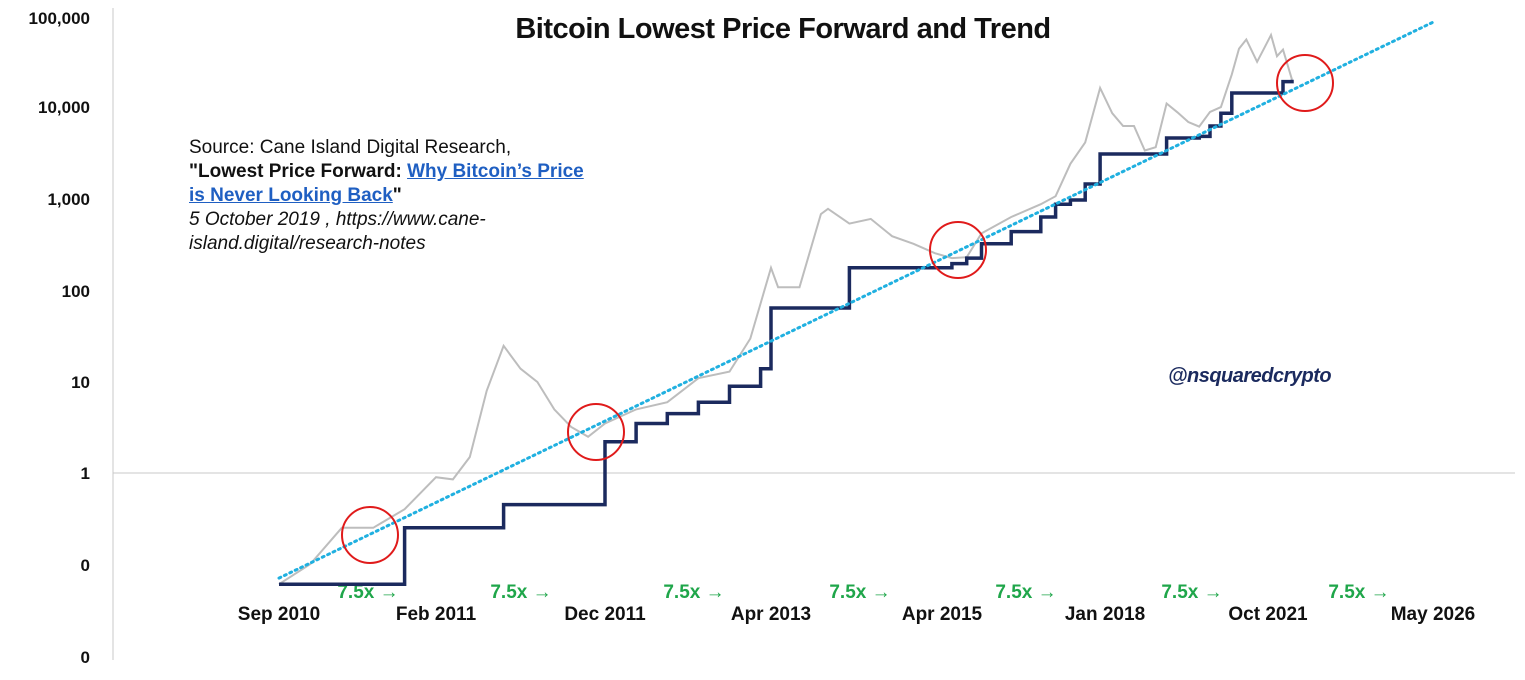 The width and height of the screenshot is (1525, 680). I want to click on source-url-rest: island.digital/research-notes, so click(307, 243).